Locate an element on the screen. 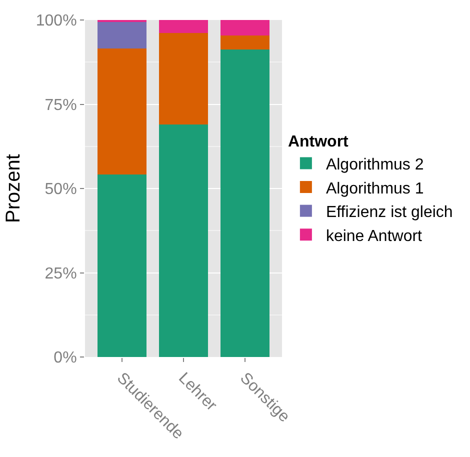 Image resolution: width=470 pixels, height=457 pixels. y-tick-label: 75% is located at coordinates (60, 105).